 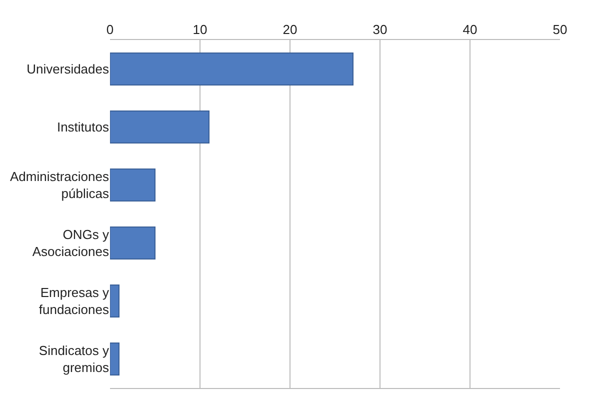 What do you see at coordinates (74, 359) in the screenshot?
I see `y-tick-label: Sindicatos y gremios` at bounding box center [74, 359].